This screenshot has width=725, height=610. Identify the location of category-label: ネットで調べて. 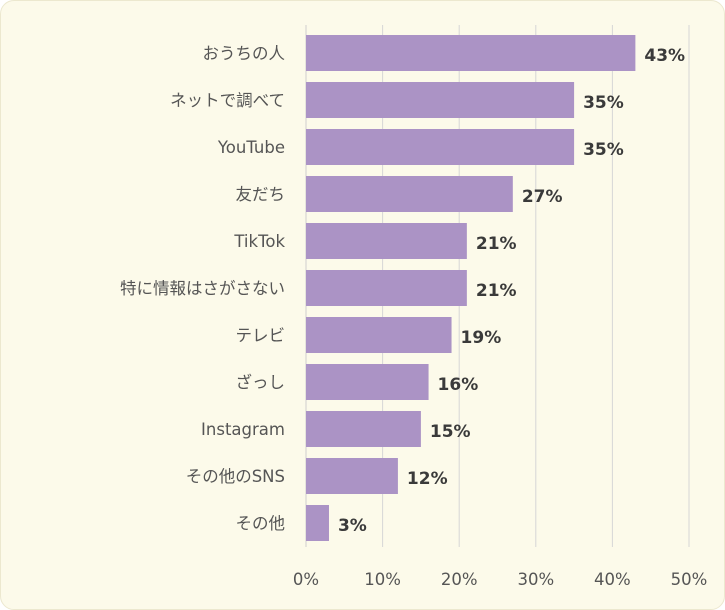
(227, 100).